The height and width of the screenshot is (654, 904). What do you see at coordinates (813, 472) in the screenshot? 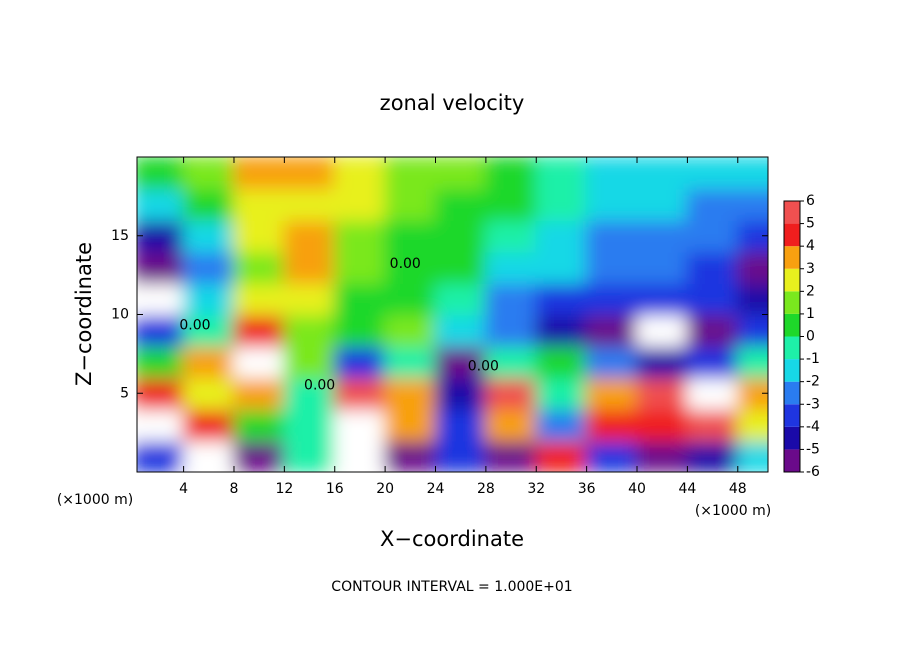
I see `colorbar-label: -6` at bounding box center [813, 472].